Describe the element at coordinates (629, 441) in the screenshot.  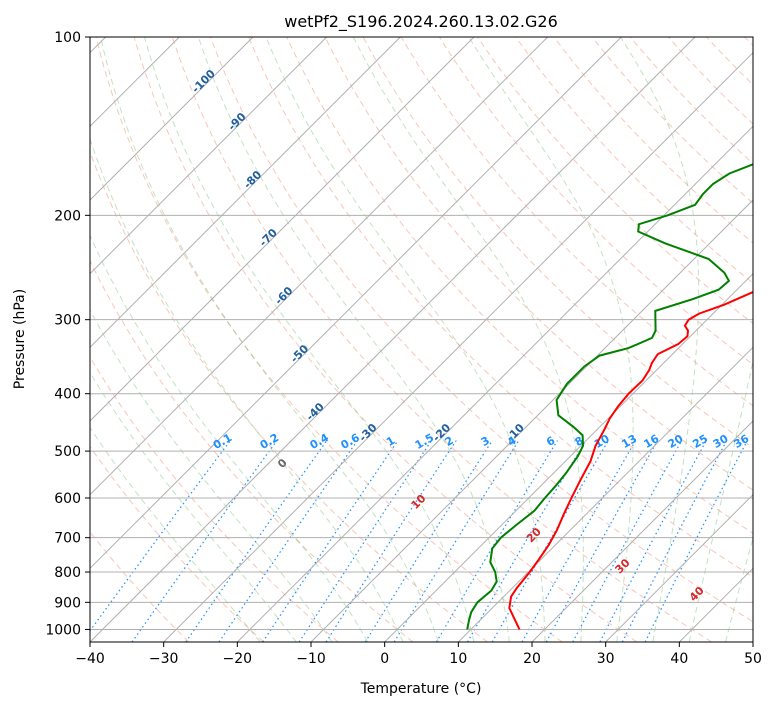
I see `mixing-ratio-label: 13` at that location.